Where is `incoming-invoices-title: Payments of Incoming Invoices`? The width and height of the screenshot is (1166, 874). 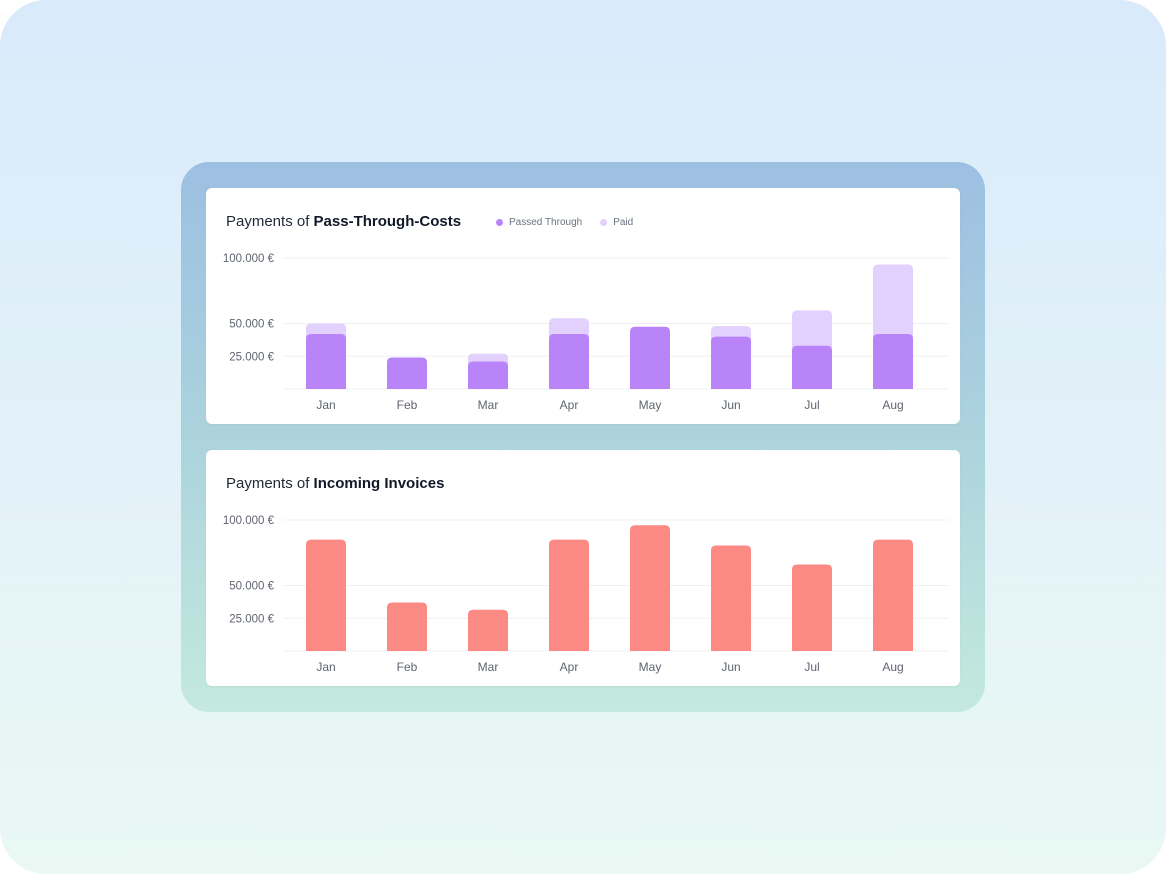
incoming-invoices-title: Payments of Incoming Invoices is located at coordinates (335, 483).